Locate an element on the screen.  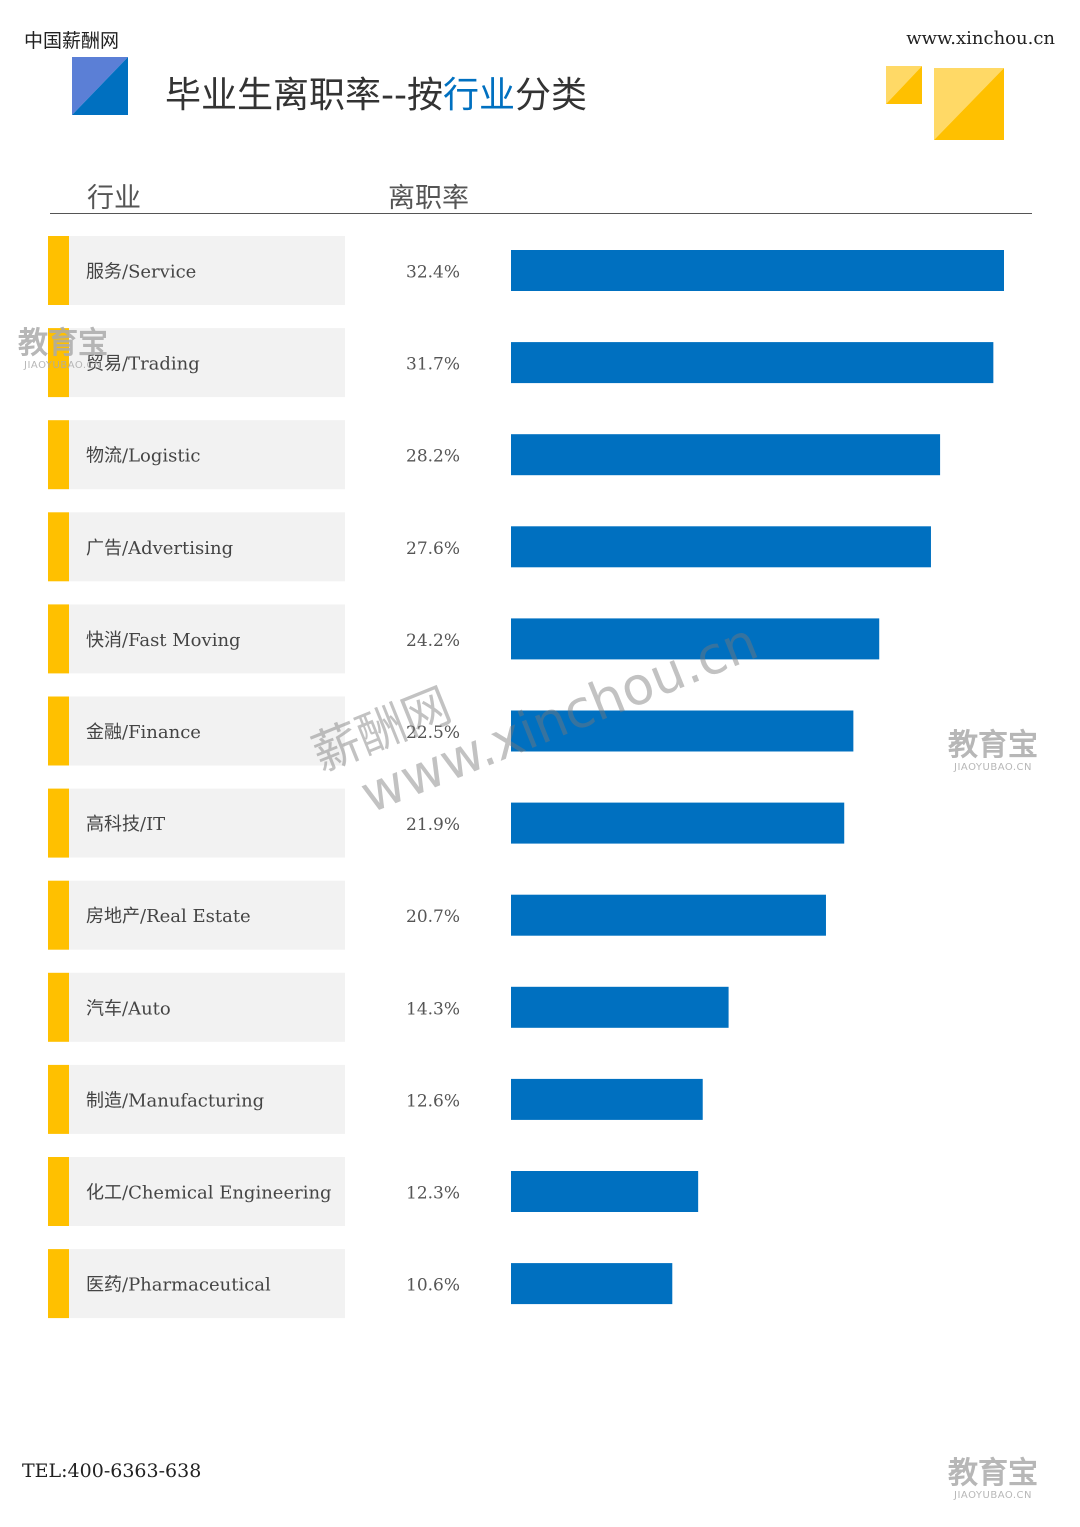
chart-row: 高科技/IT 21.9% is located at coordinates (446, 823).